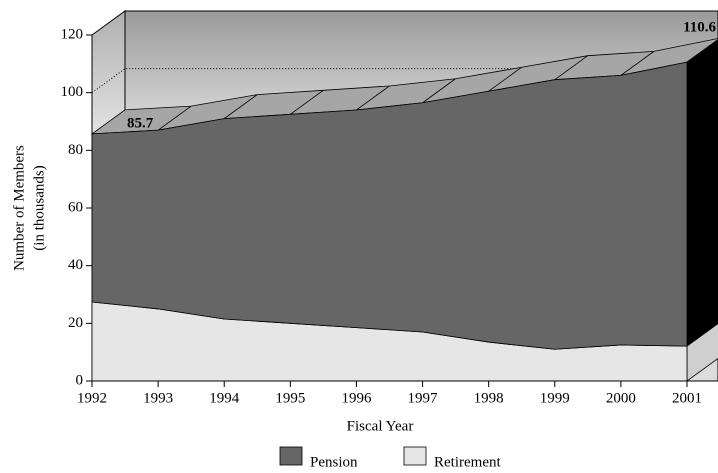  Describe the element at coordinates (380, 426) in the screenshot. I see `x-axis-label: Fiscal Year` at that location.